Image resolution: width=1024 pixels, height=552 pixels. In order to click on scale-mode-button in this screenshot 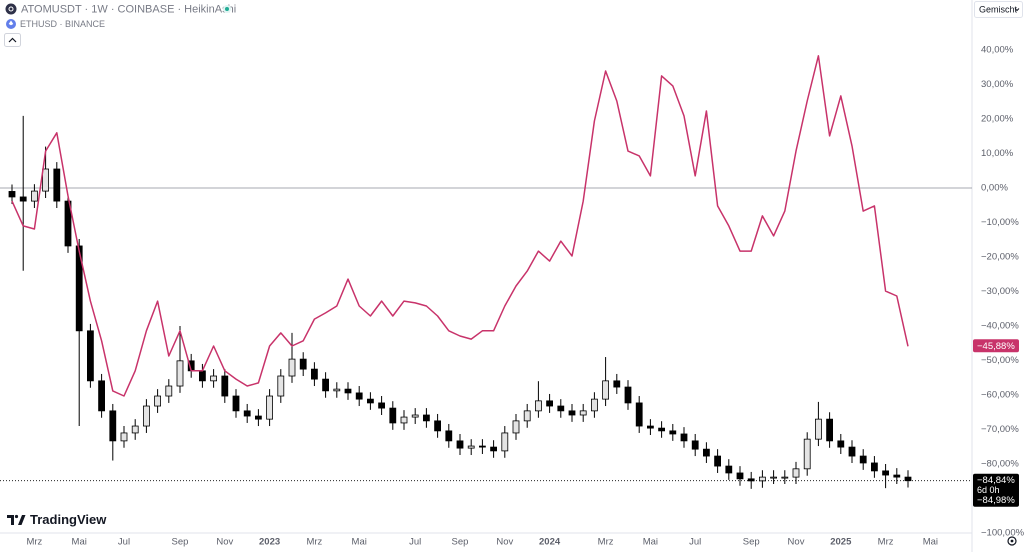, I will do `click(998, 9)`.